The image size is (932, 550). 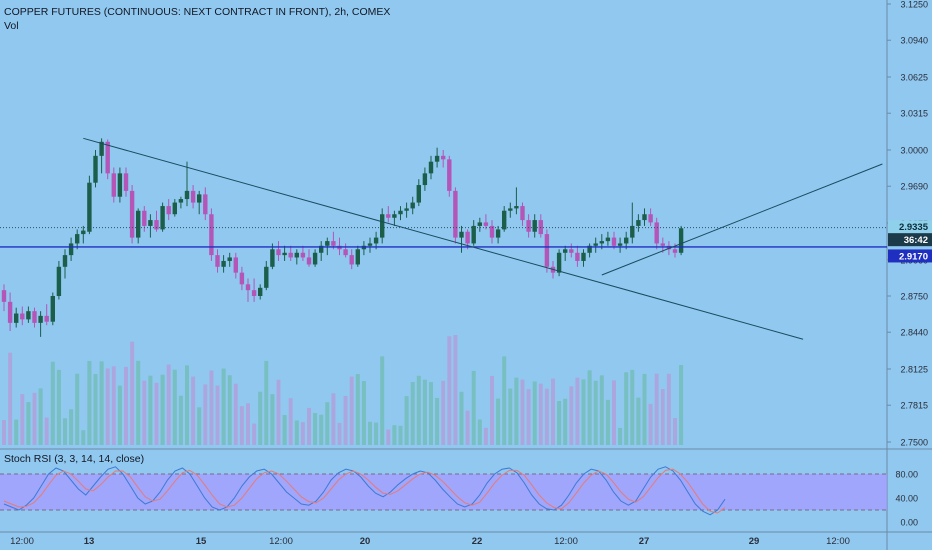 What do you see at coordinates (754, 541) in the screenshot?
I see `time-tick-label: 29` at bounding box center [754, 541].